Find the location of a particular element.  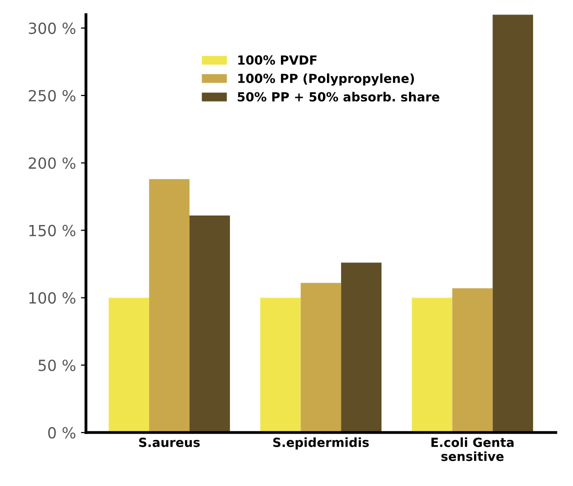

y-tick-label: 300 % is located at coordinates (52, 28).